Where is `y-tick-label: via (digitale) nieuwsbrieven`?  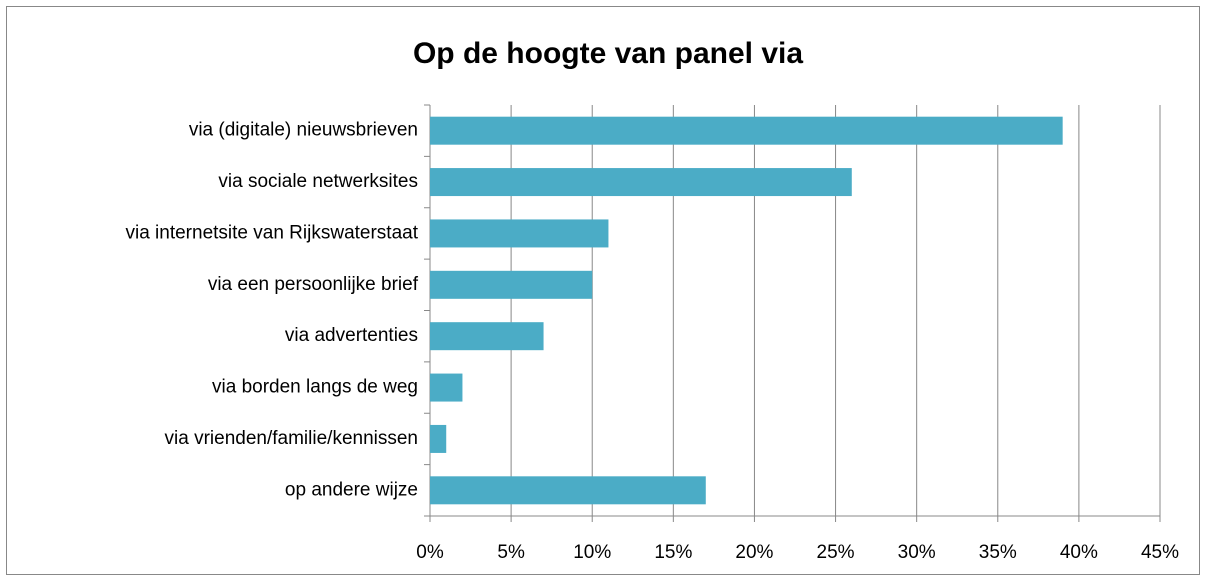
y-tick-label: via (digitale) nieuwsbrieven is located at coordinates (303, 130).